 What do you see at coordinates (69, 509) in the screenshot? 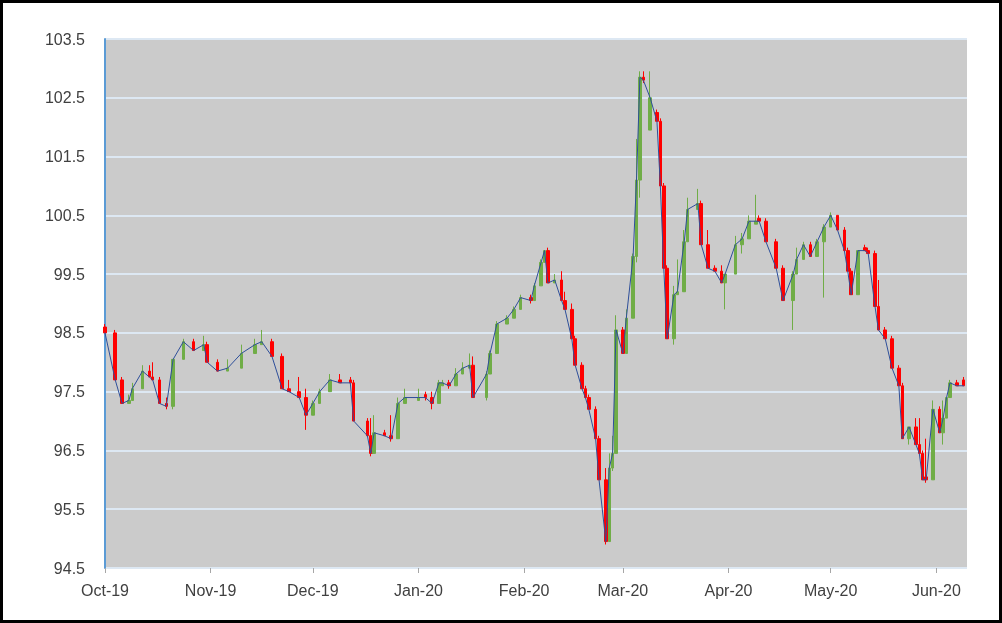
I see `y-tick-label: 95.5` at bounding box center [69, 509].